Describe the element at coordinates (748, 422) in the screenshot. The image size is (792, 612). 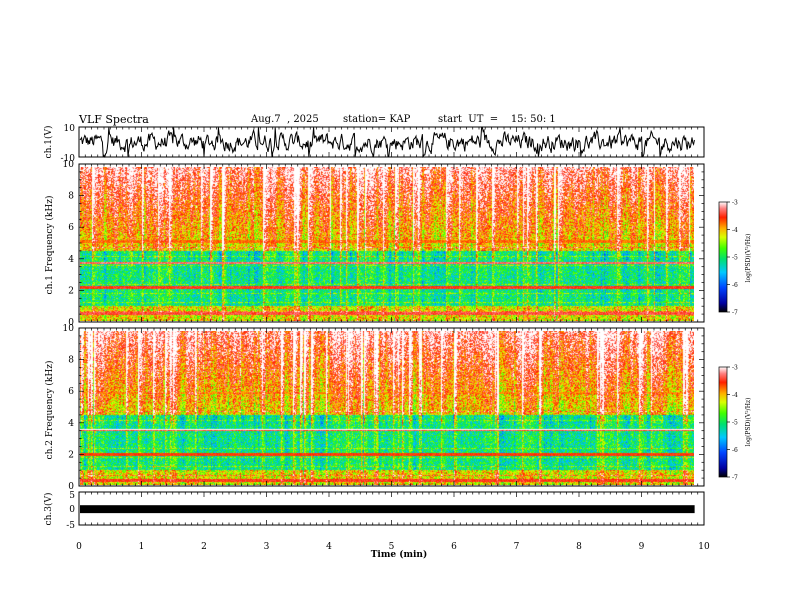
I see `ch2-colorbar-label: log(PSD)(V²/Hz)` at that location.